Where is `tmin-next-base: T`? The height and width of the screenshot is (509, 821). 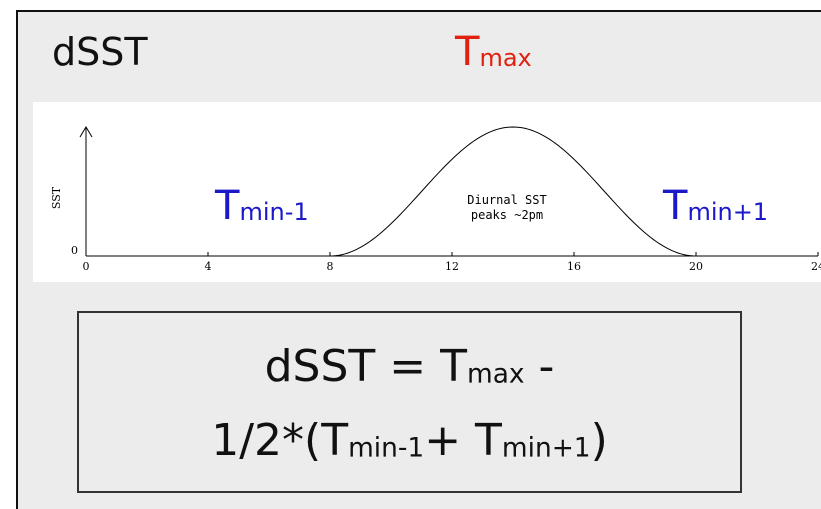
tmin-next-base: T is located at coordinates (675, 206).